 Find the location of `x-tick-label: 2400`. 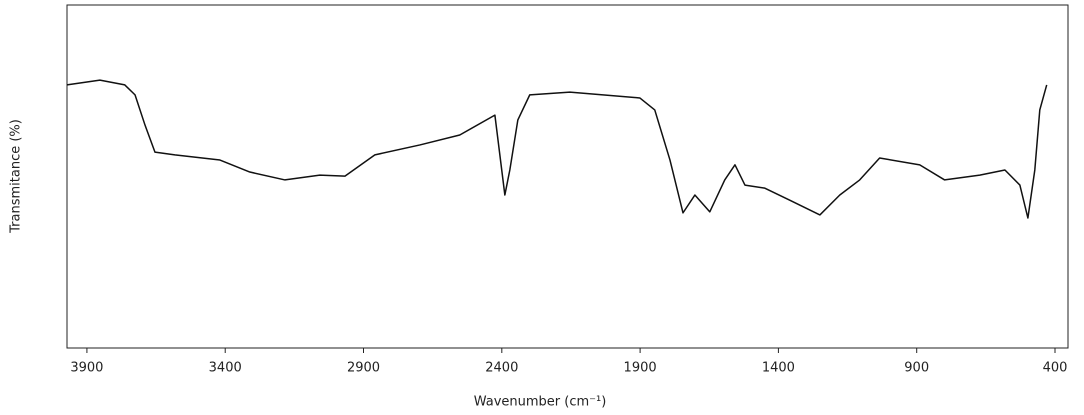

x-tick-label: 2400 is located at coordinates (501, 368).